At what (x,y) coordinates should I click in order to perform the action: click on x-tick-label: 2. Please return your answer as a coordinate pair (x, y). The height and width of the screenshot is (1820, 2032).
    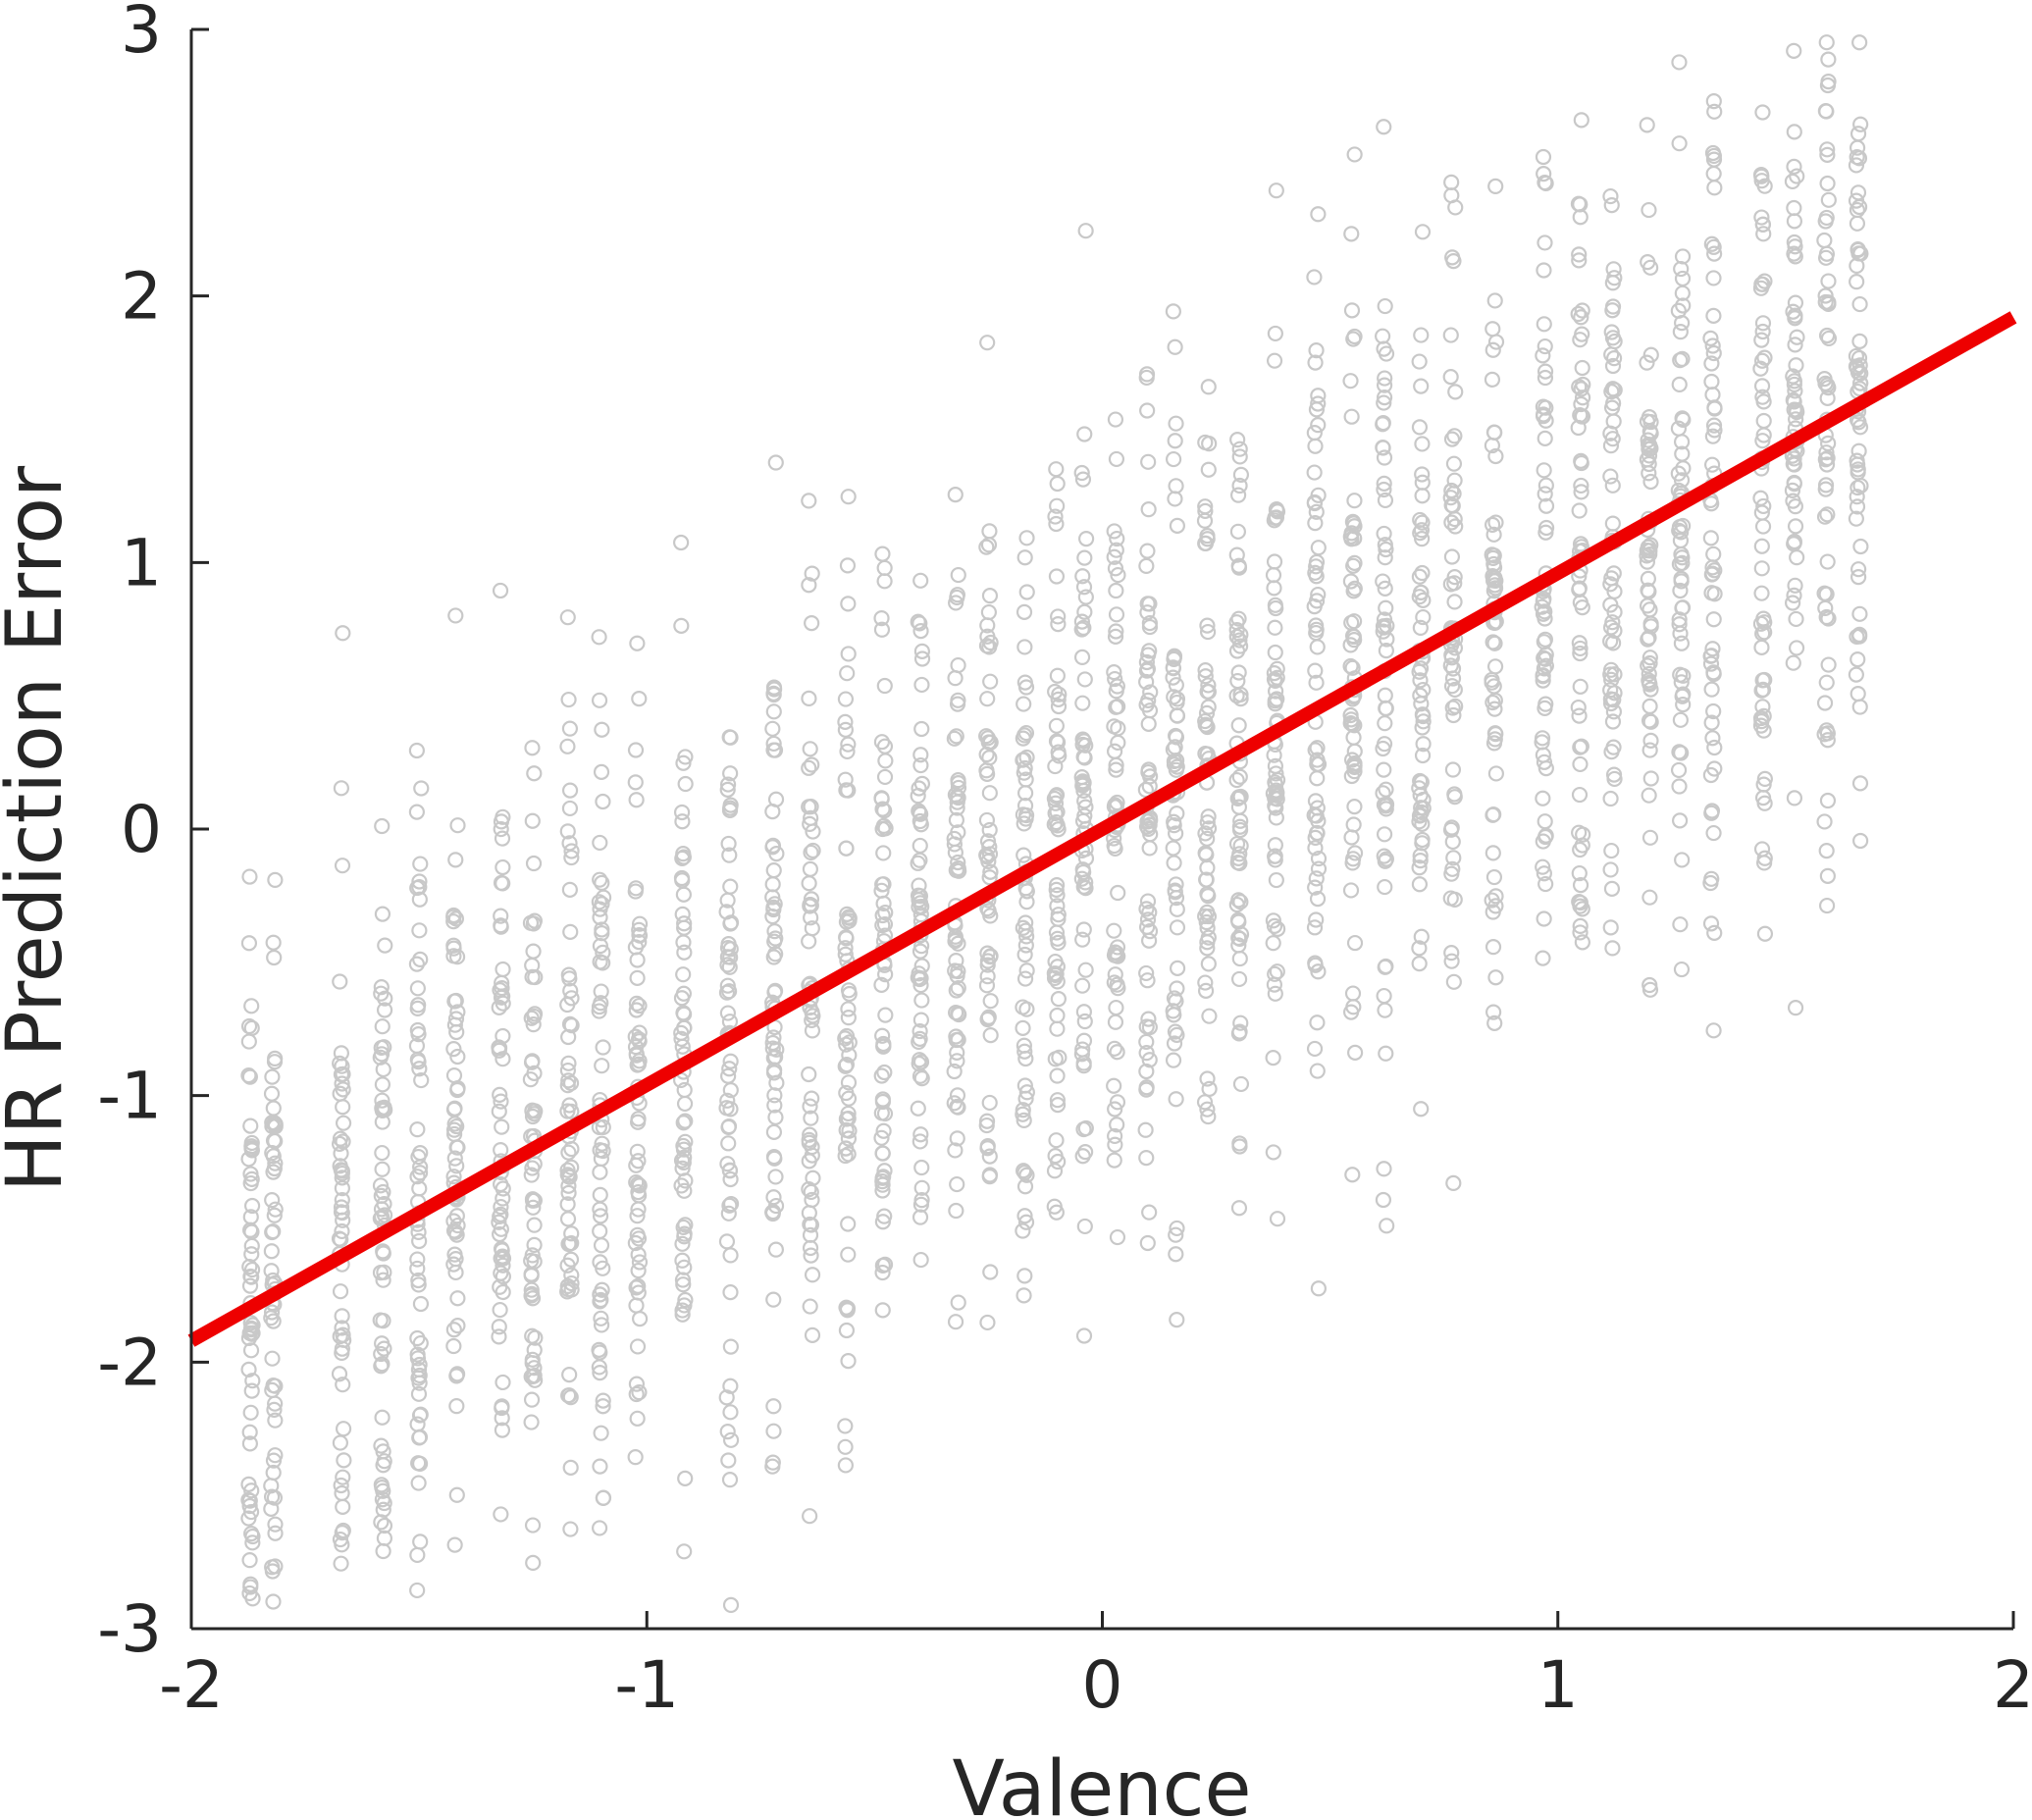
    Looking at the image, I should click on (2012, 1685).